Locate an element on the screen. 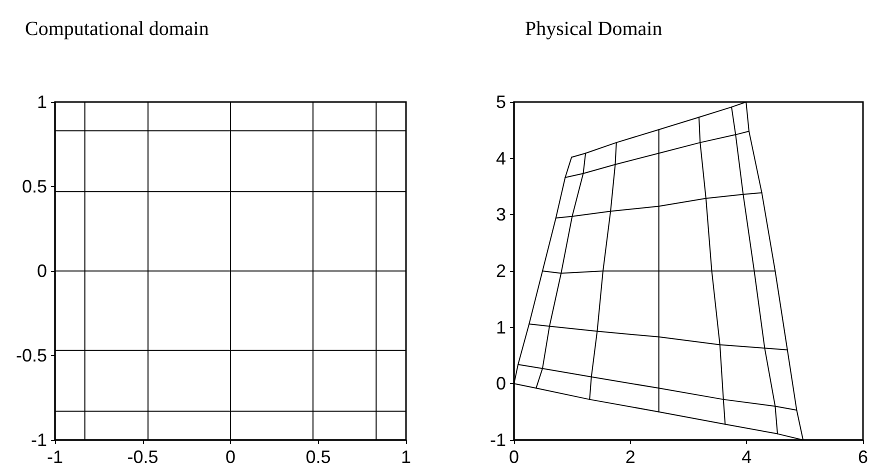 The image size is (871, 473). y-tick-label: 3 is located at coordinates (501, 214).